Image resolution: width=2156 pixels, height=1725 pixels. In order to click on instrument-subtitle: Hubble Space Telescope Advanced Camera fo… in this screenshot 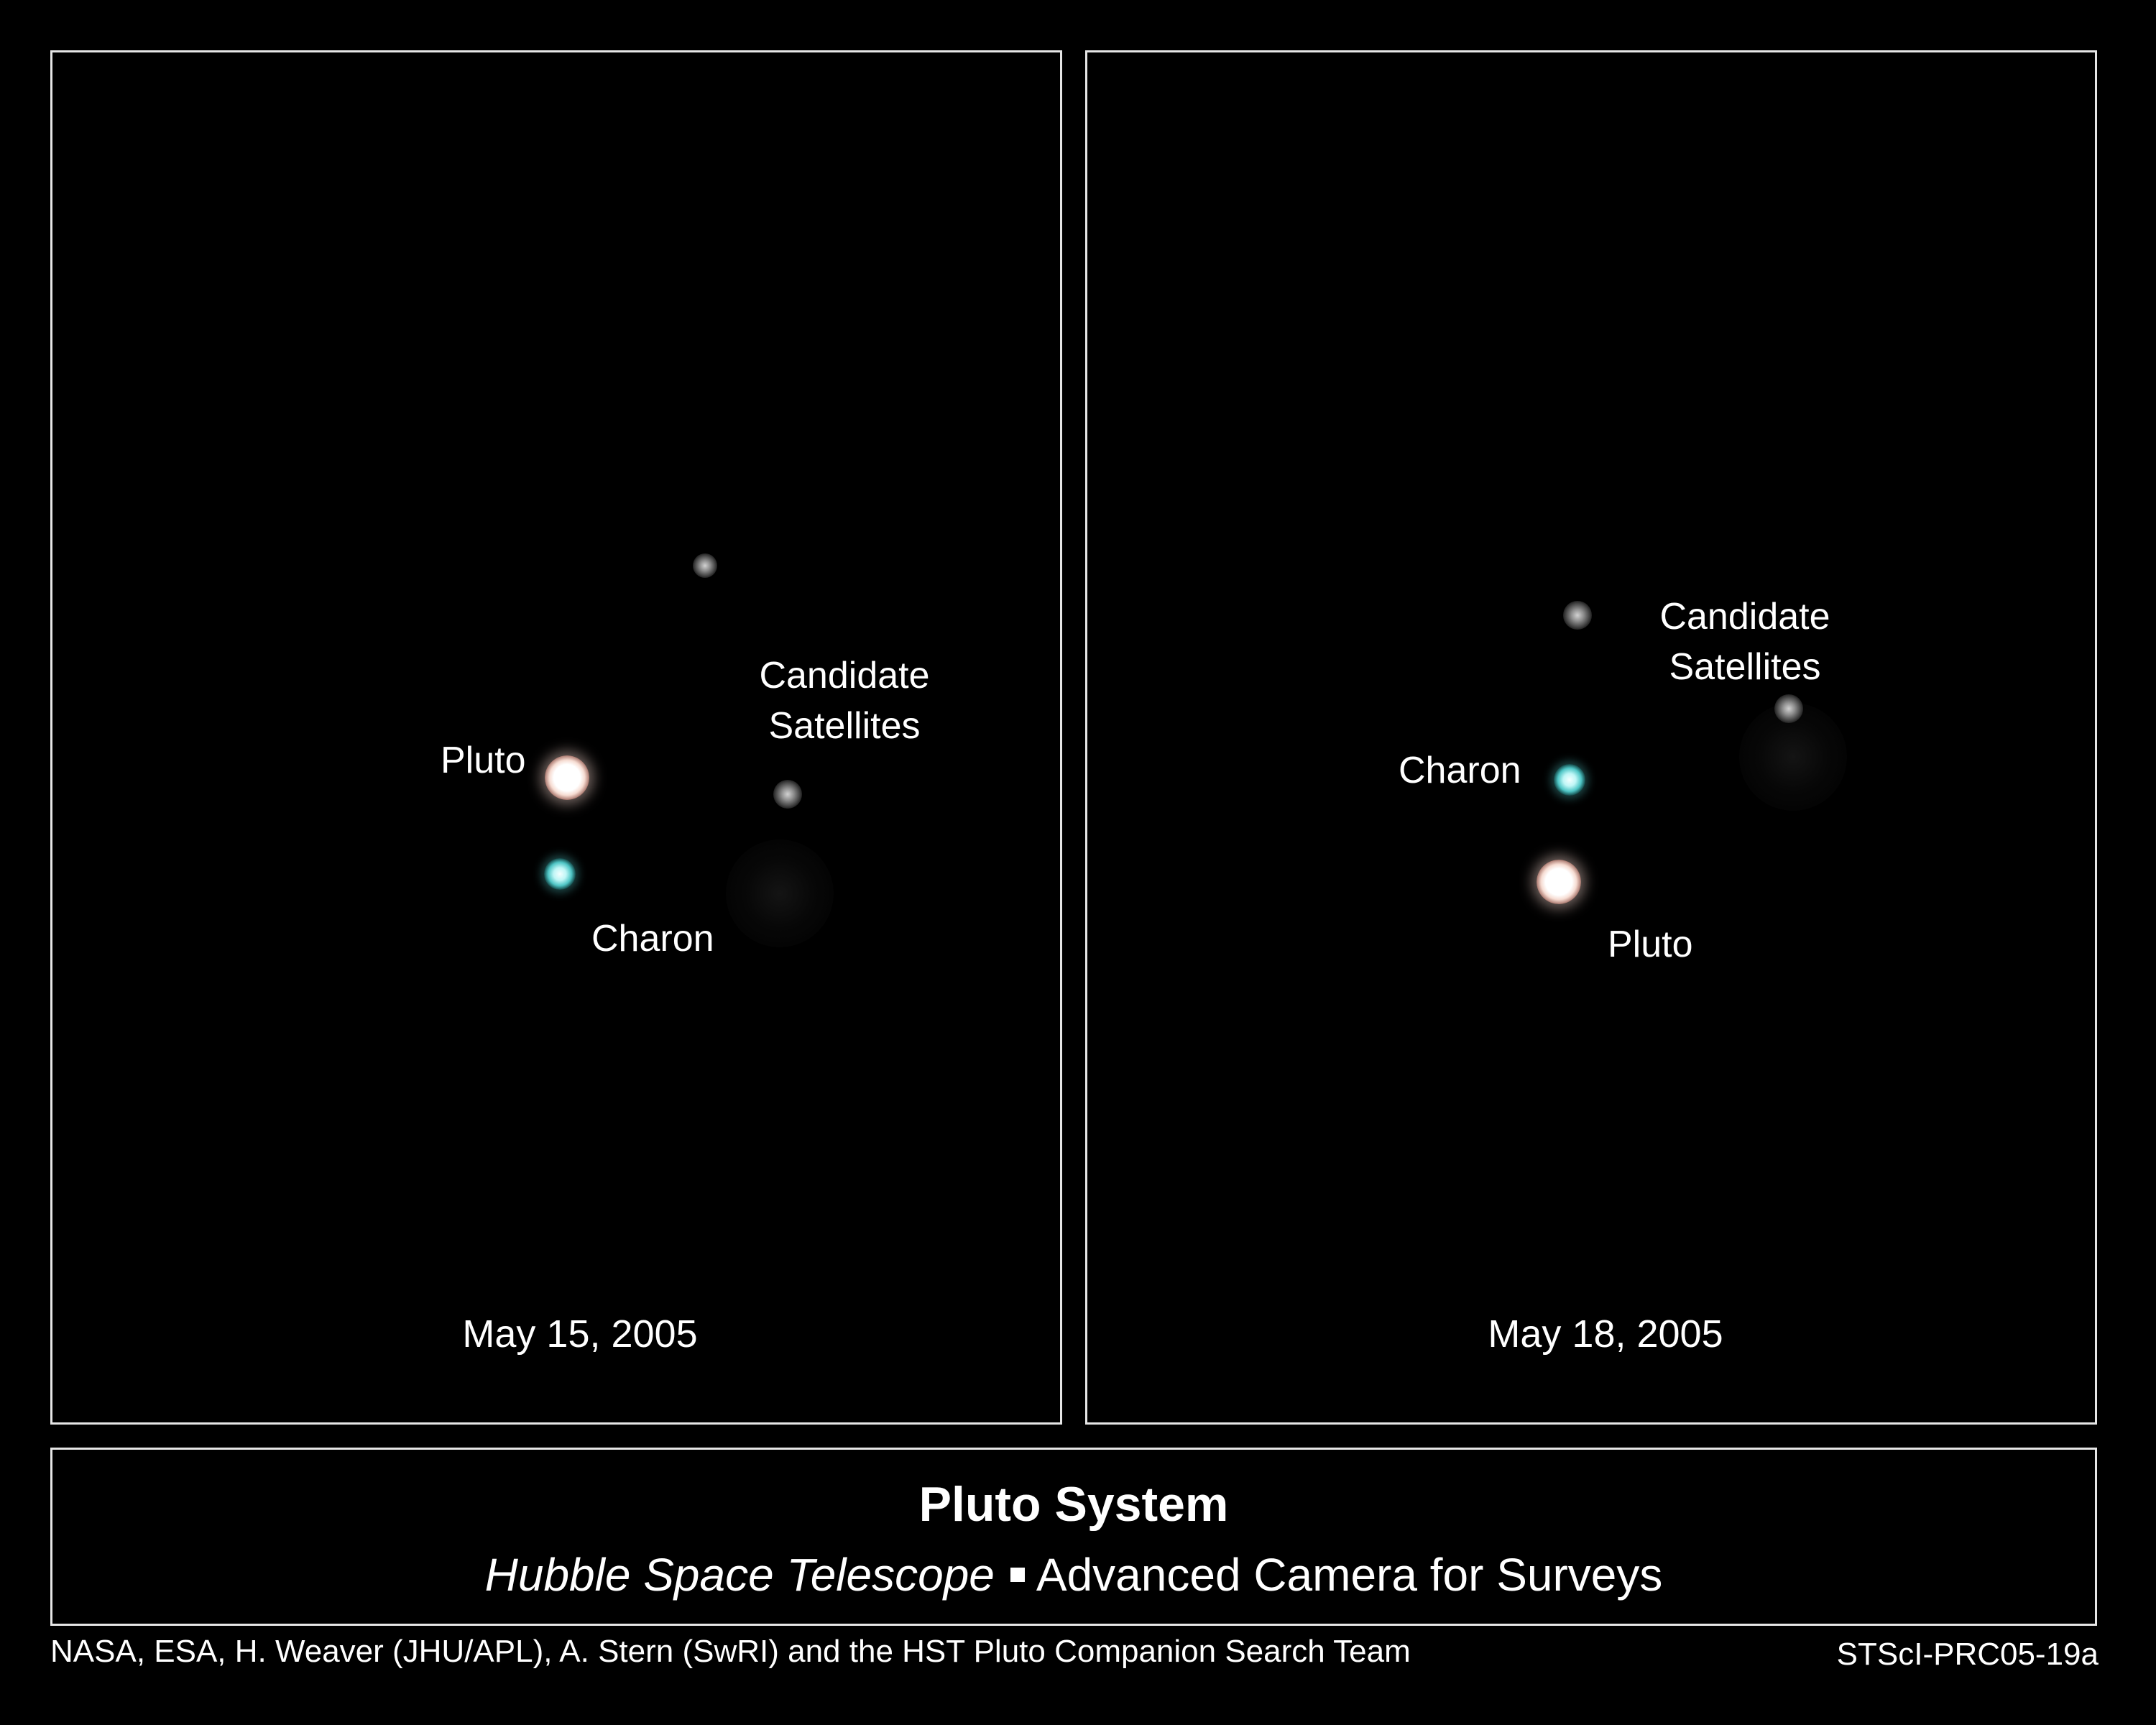, I will do `click(1073, 1575)`.